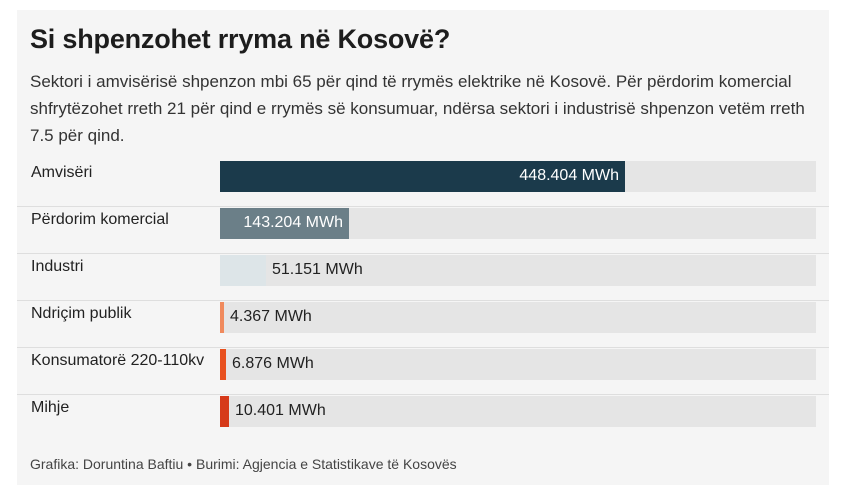 This screenshot has width=846, height=495. I want to click on value-label: 143.204 MWh, so click(293, 222).